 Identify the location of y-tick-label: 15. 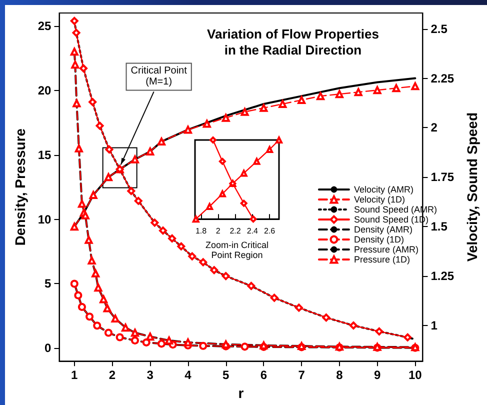
(45, 155).